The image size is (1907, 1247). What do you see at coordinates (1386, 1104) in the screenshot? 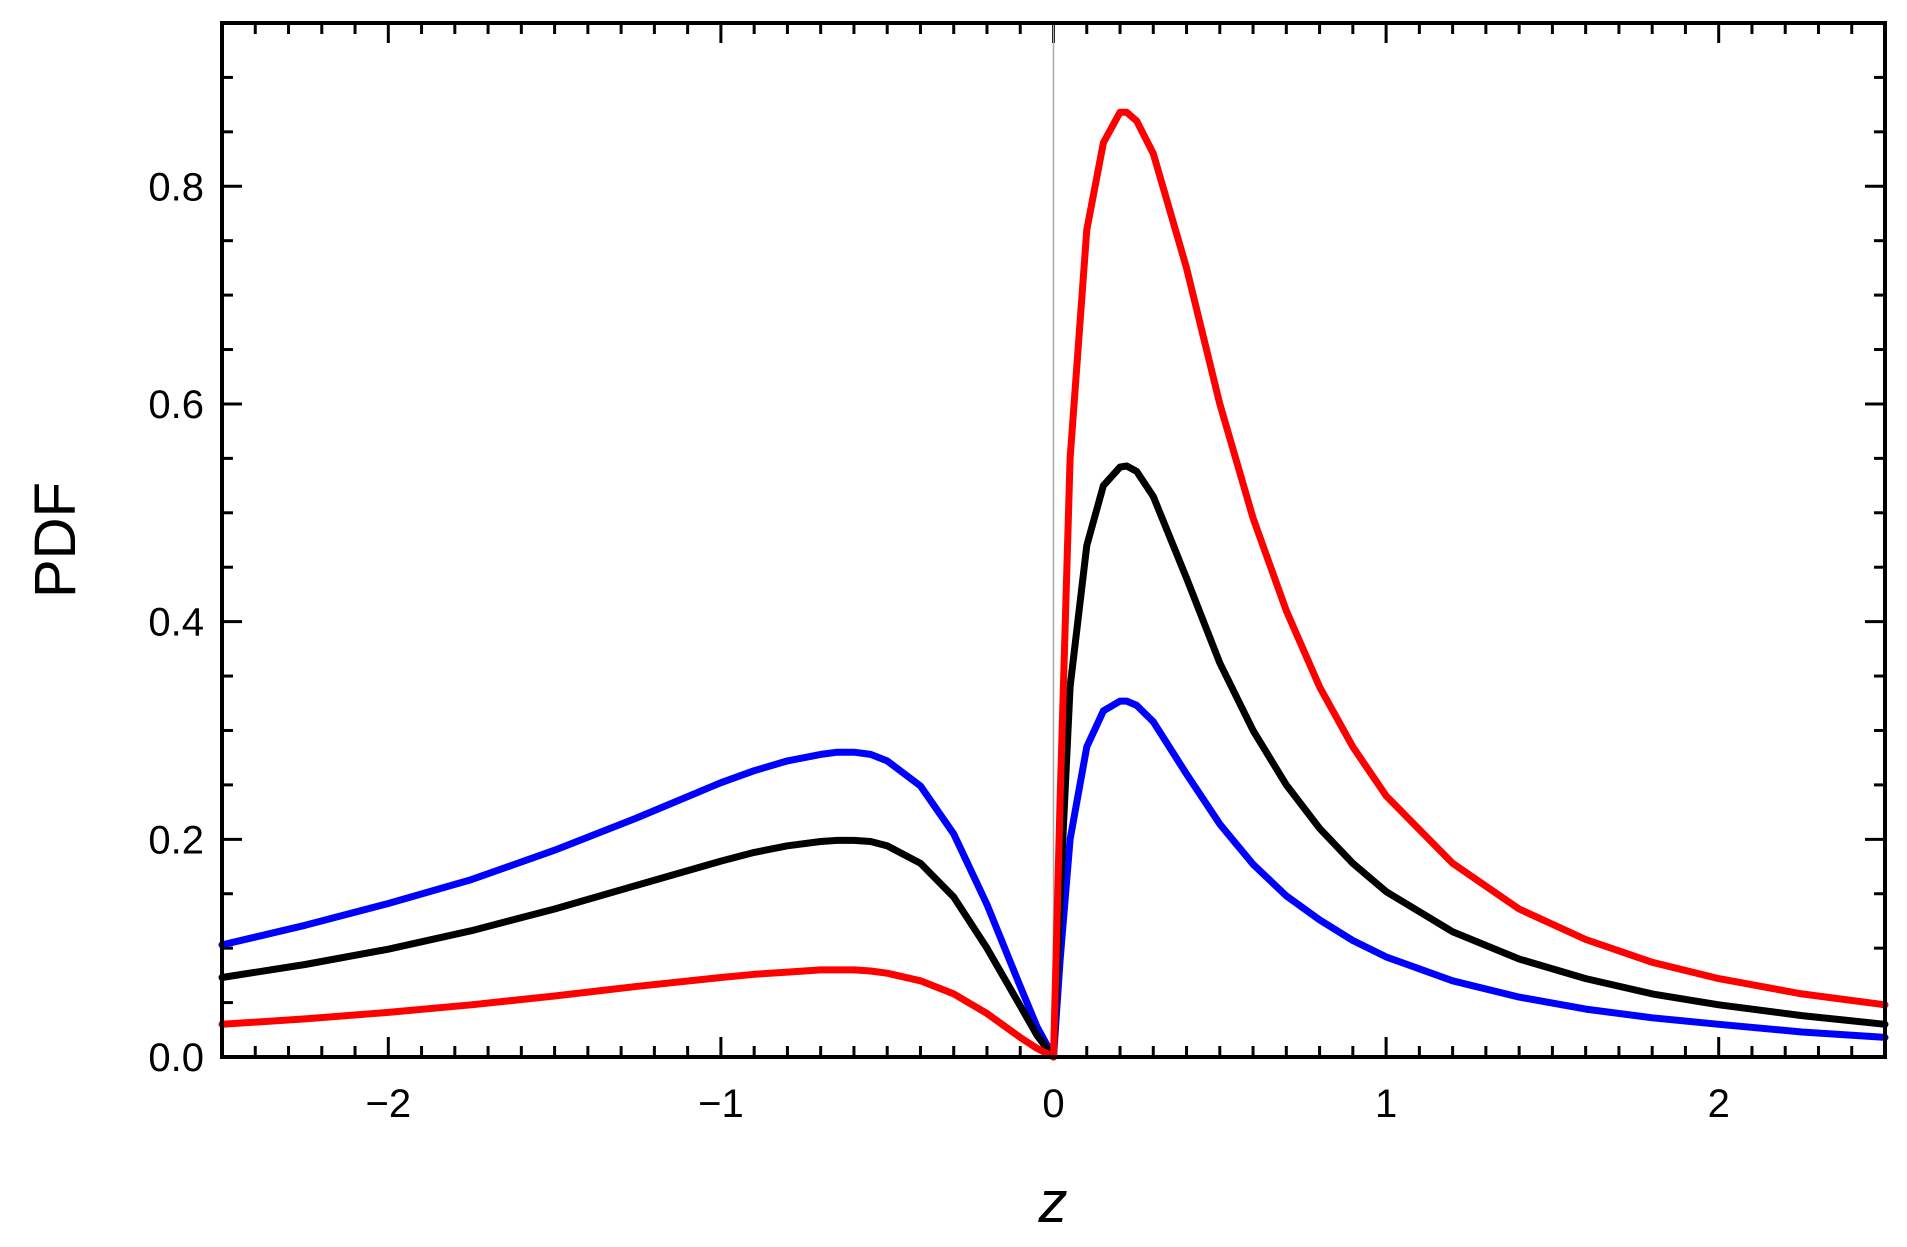
I see `x-tick-label: 1` at bounding box center [1386, 1104].